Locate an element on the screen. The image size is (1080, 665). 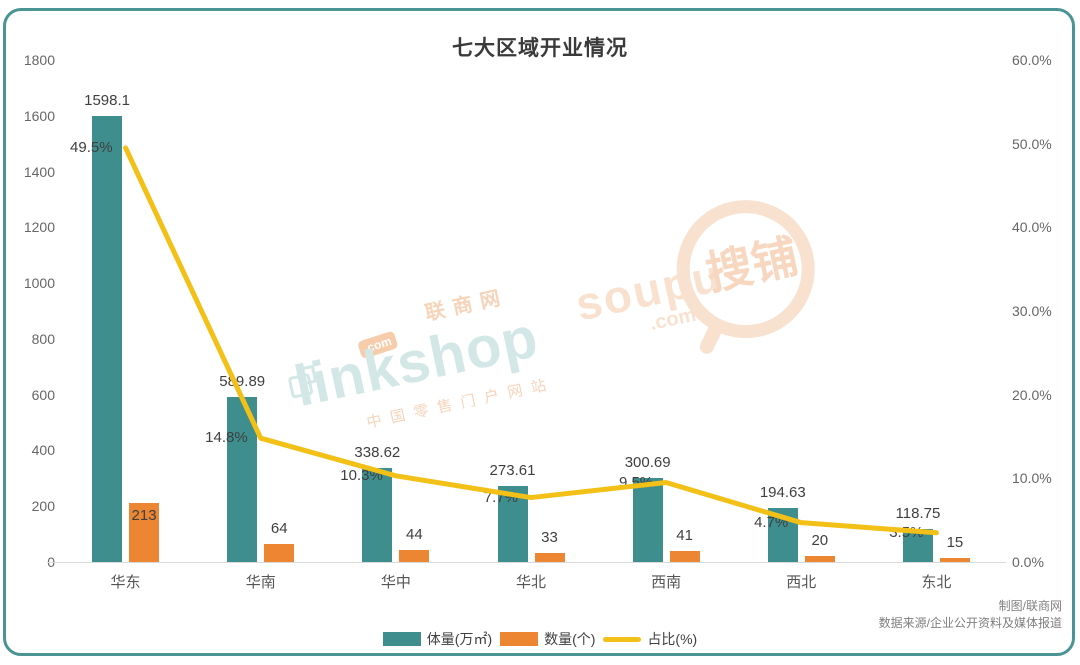
volume-value-label: 273.61 is located at coordinates (512, 470).